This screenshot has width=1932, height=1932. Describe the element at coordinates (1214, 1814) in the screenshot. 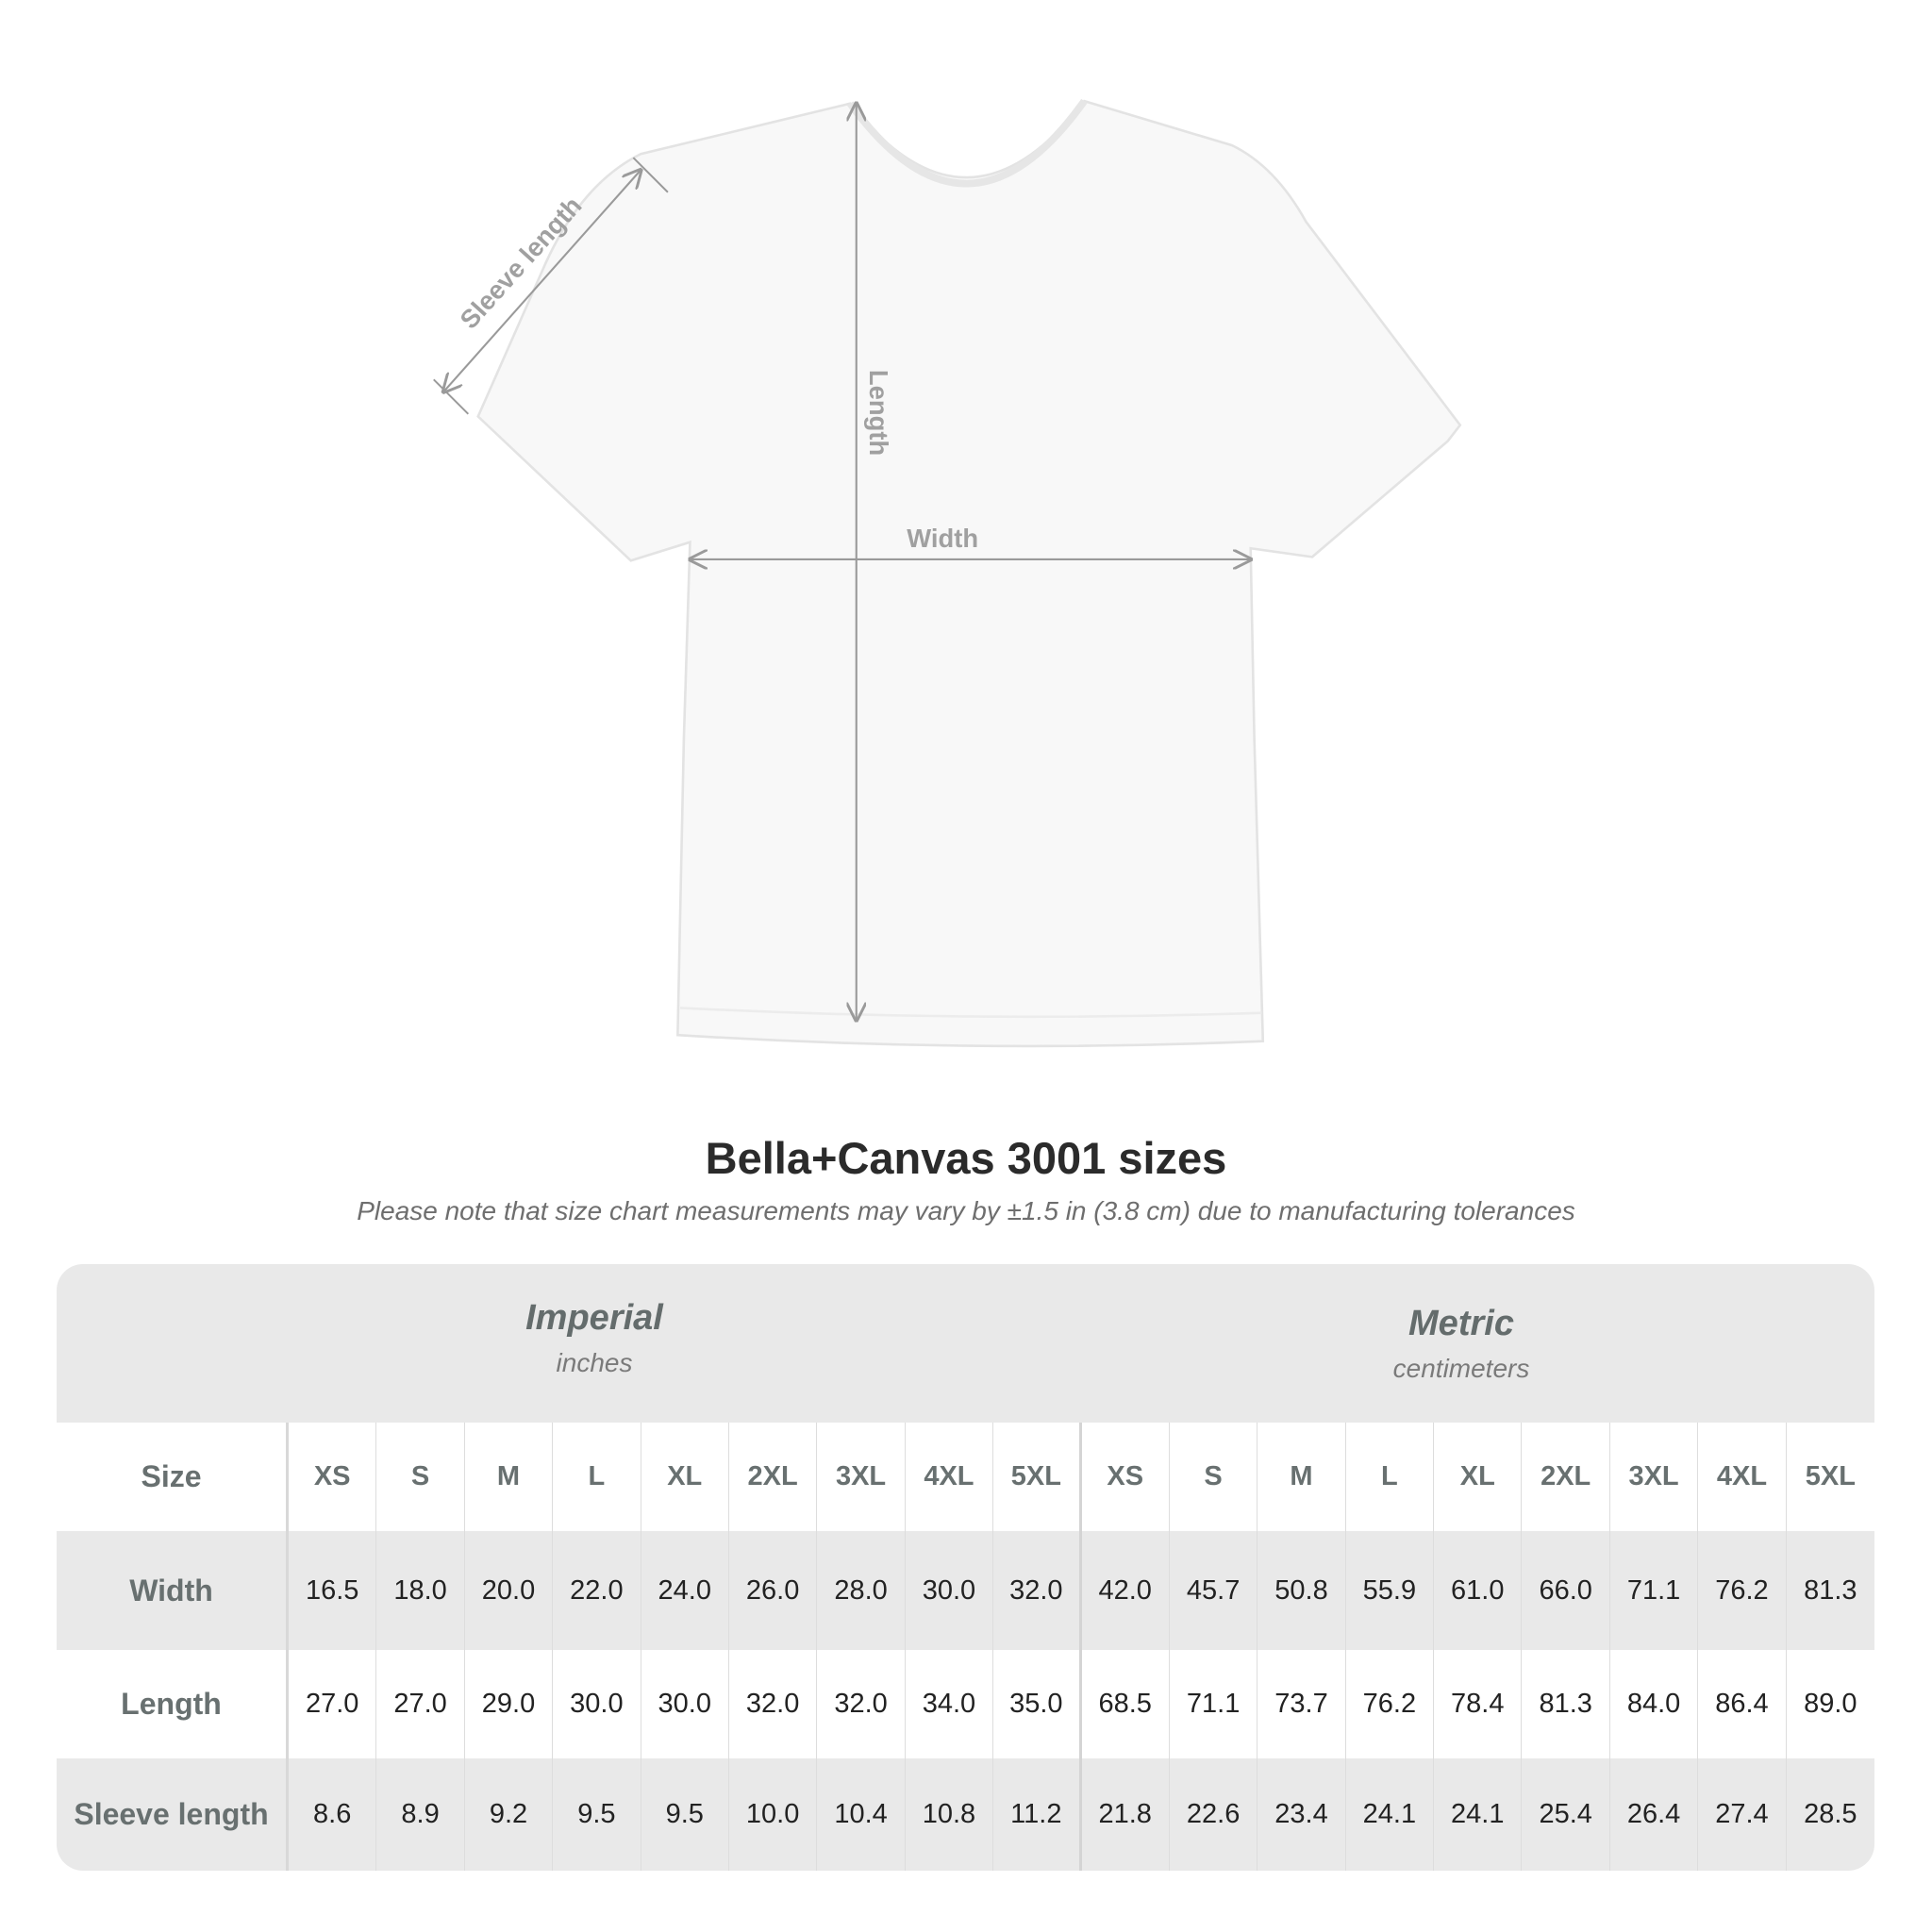

I see `metric-value-cell: 22.6` at that location.